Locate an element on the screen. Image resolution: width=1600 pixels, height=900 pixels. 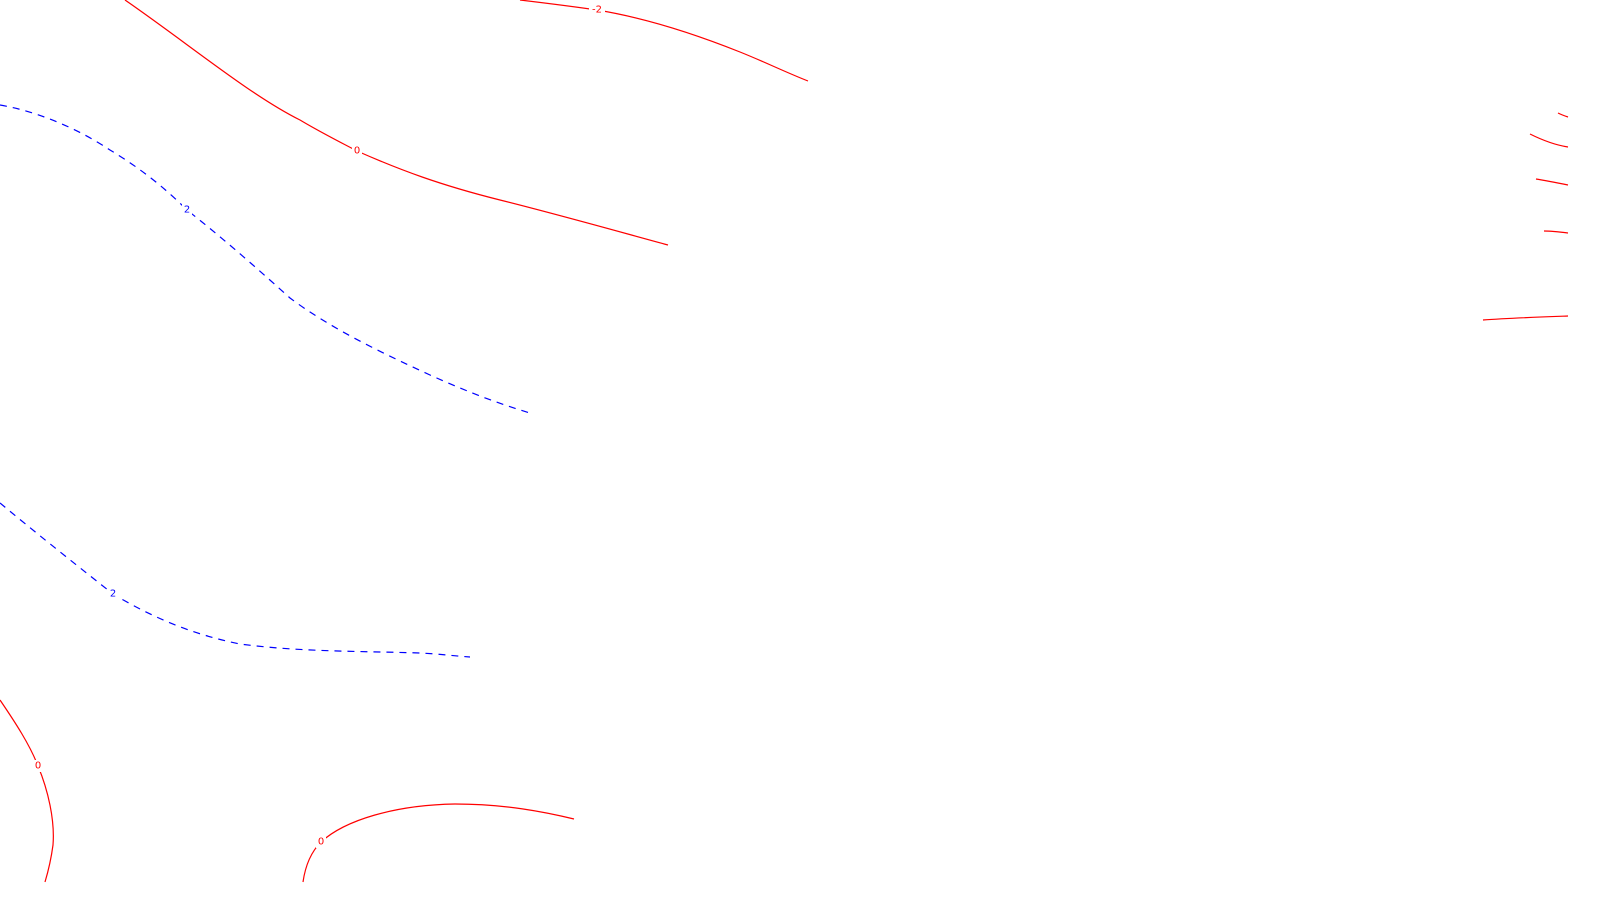
contour-line-group: -2 is located at coordinates (664, 41).